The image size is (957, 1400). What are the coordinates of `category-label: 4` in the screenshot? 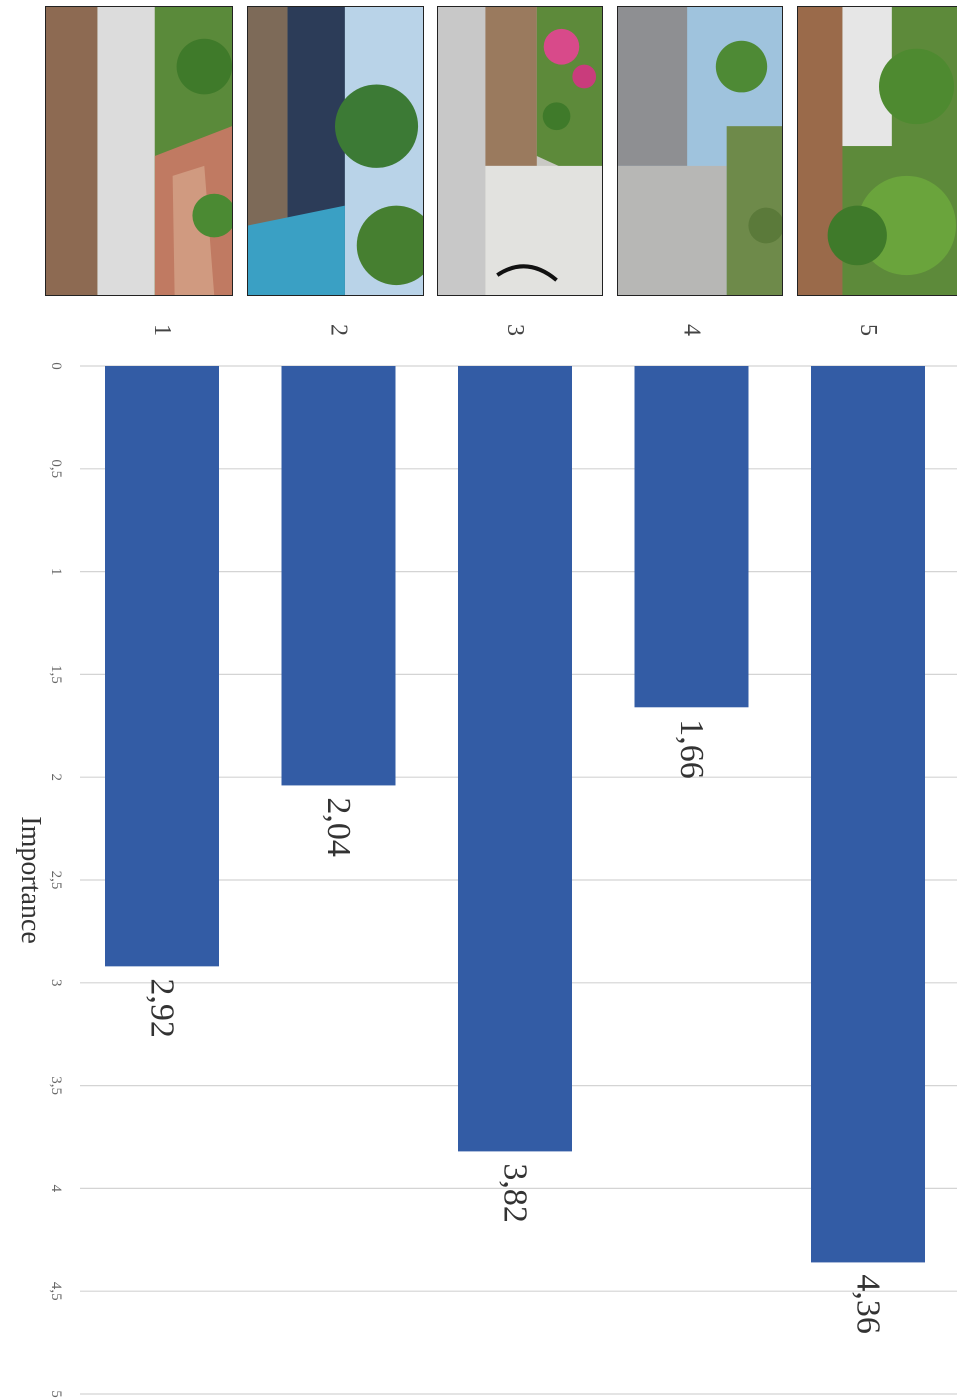 It's located at (692, 330).